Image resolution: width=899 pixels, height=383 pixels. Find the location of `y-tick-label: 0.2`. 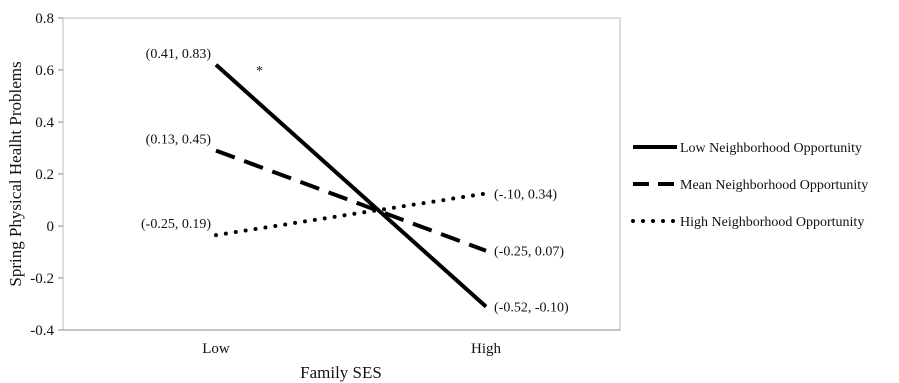

y-tick-label: 0.2 is located at coordinates (44, 175).